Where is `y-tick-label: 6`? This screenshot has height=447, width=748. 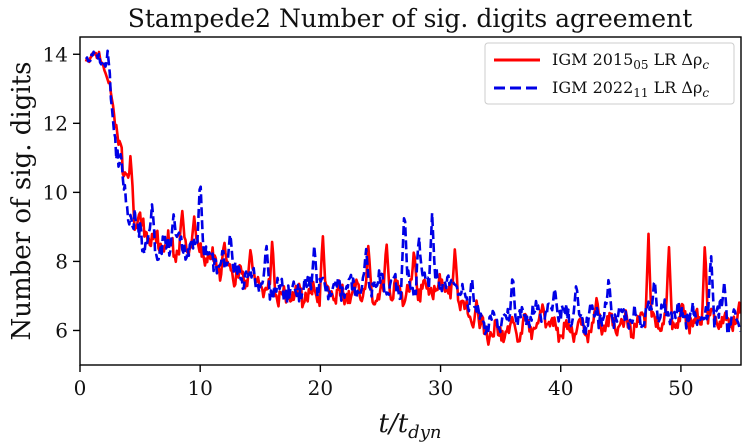 y-tick-label: 6 is located at coordinates (61, 330).